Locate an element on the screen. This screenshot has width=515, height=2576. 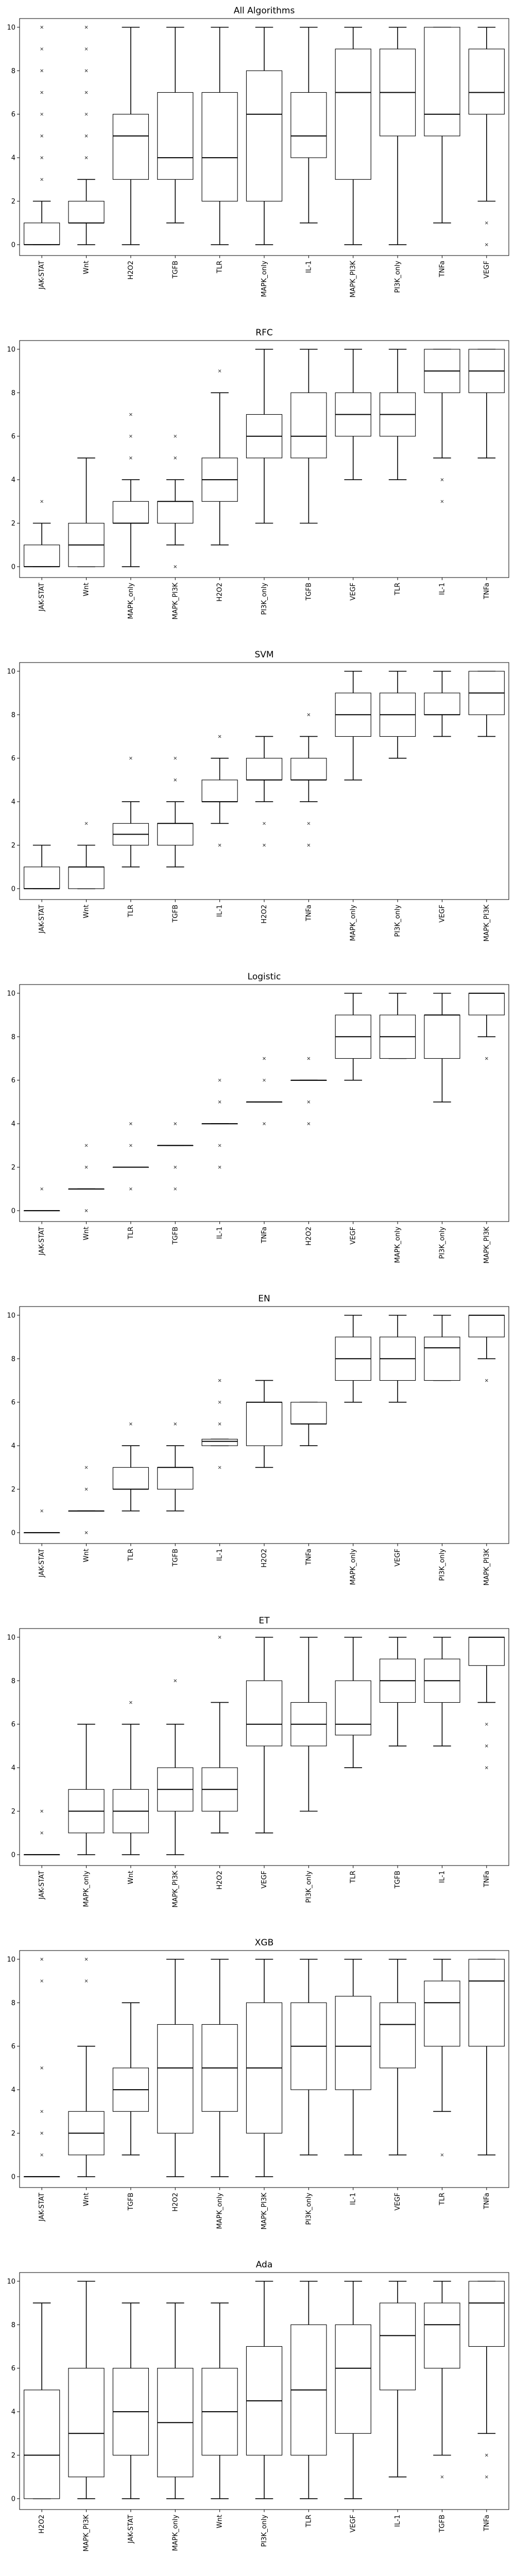
box-mapk-pi3k is located at coordinates (176, 501).